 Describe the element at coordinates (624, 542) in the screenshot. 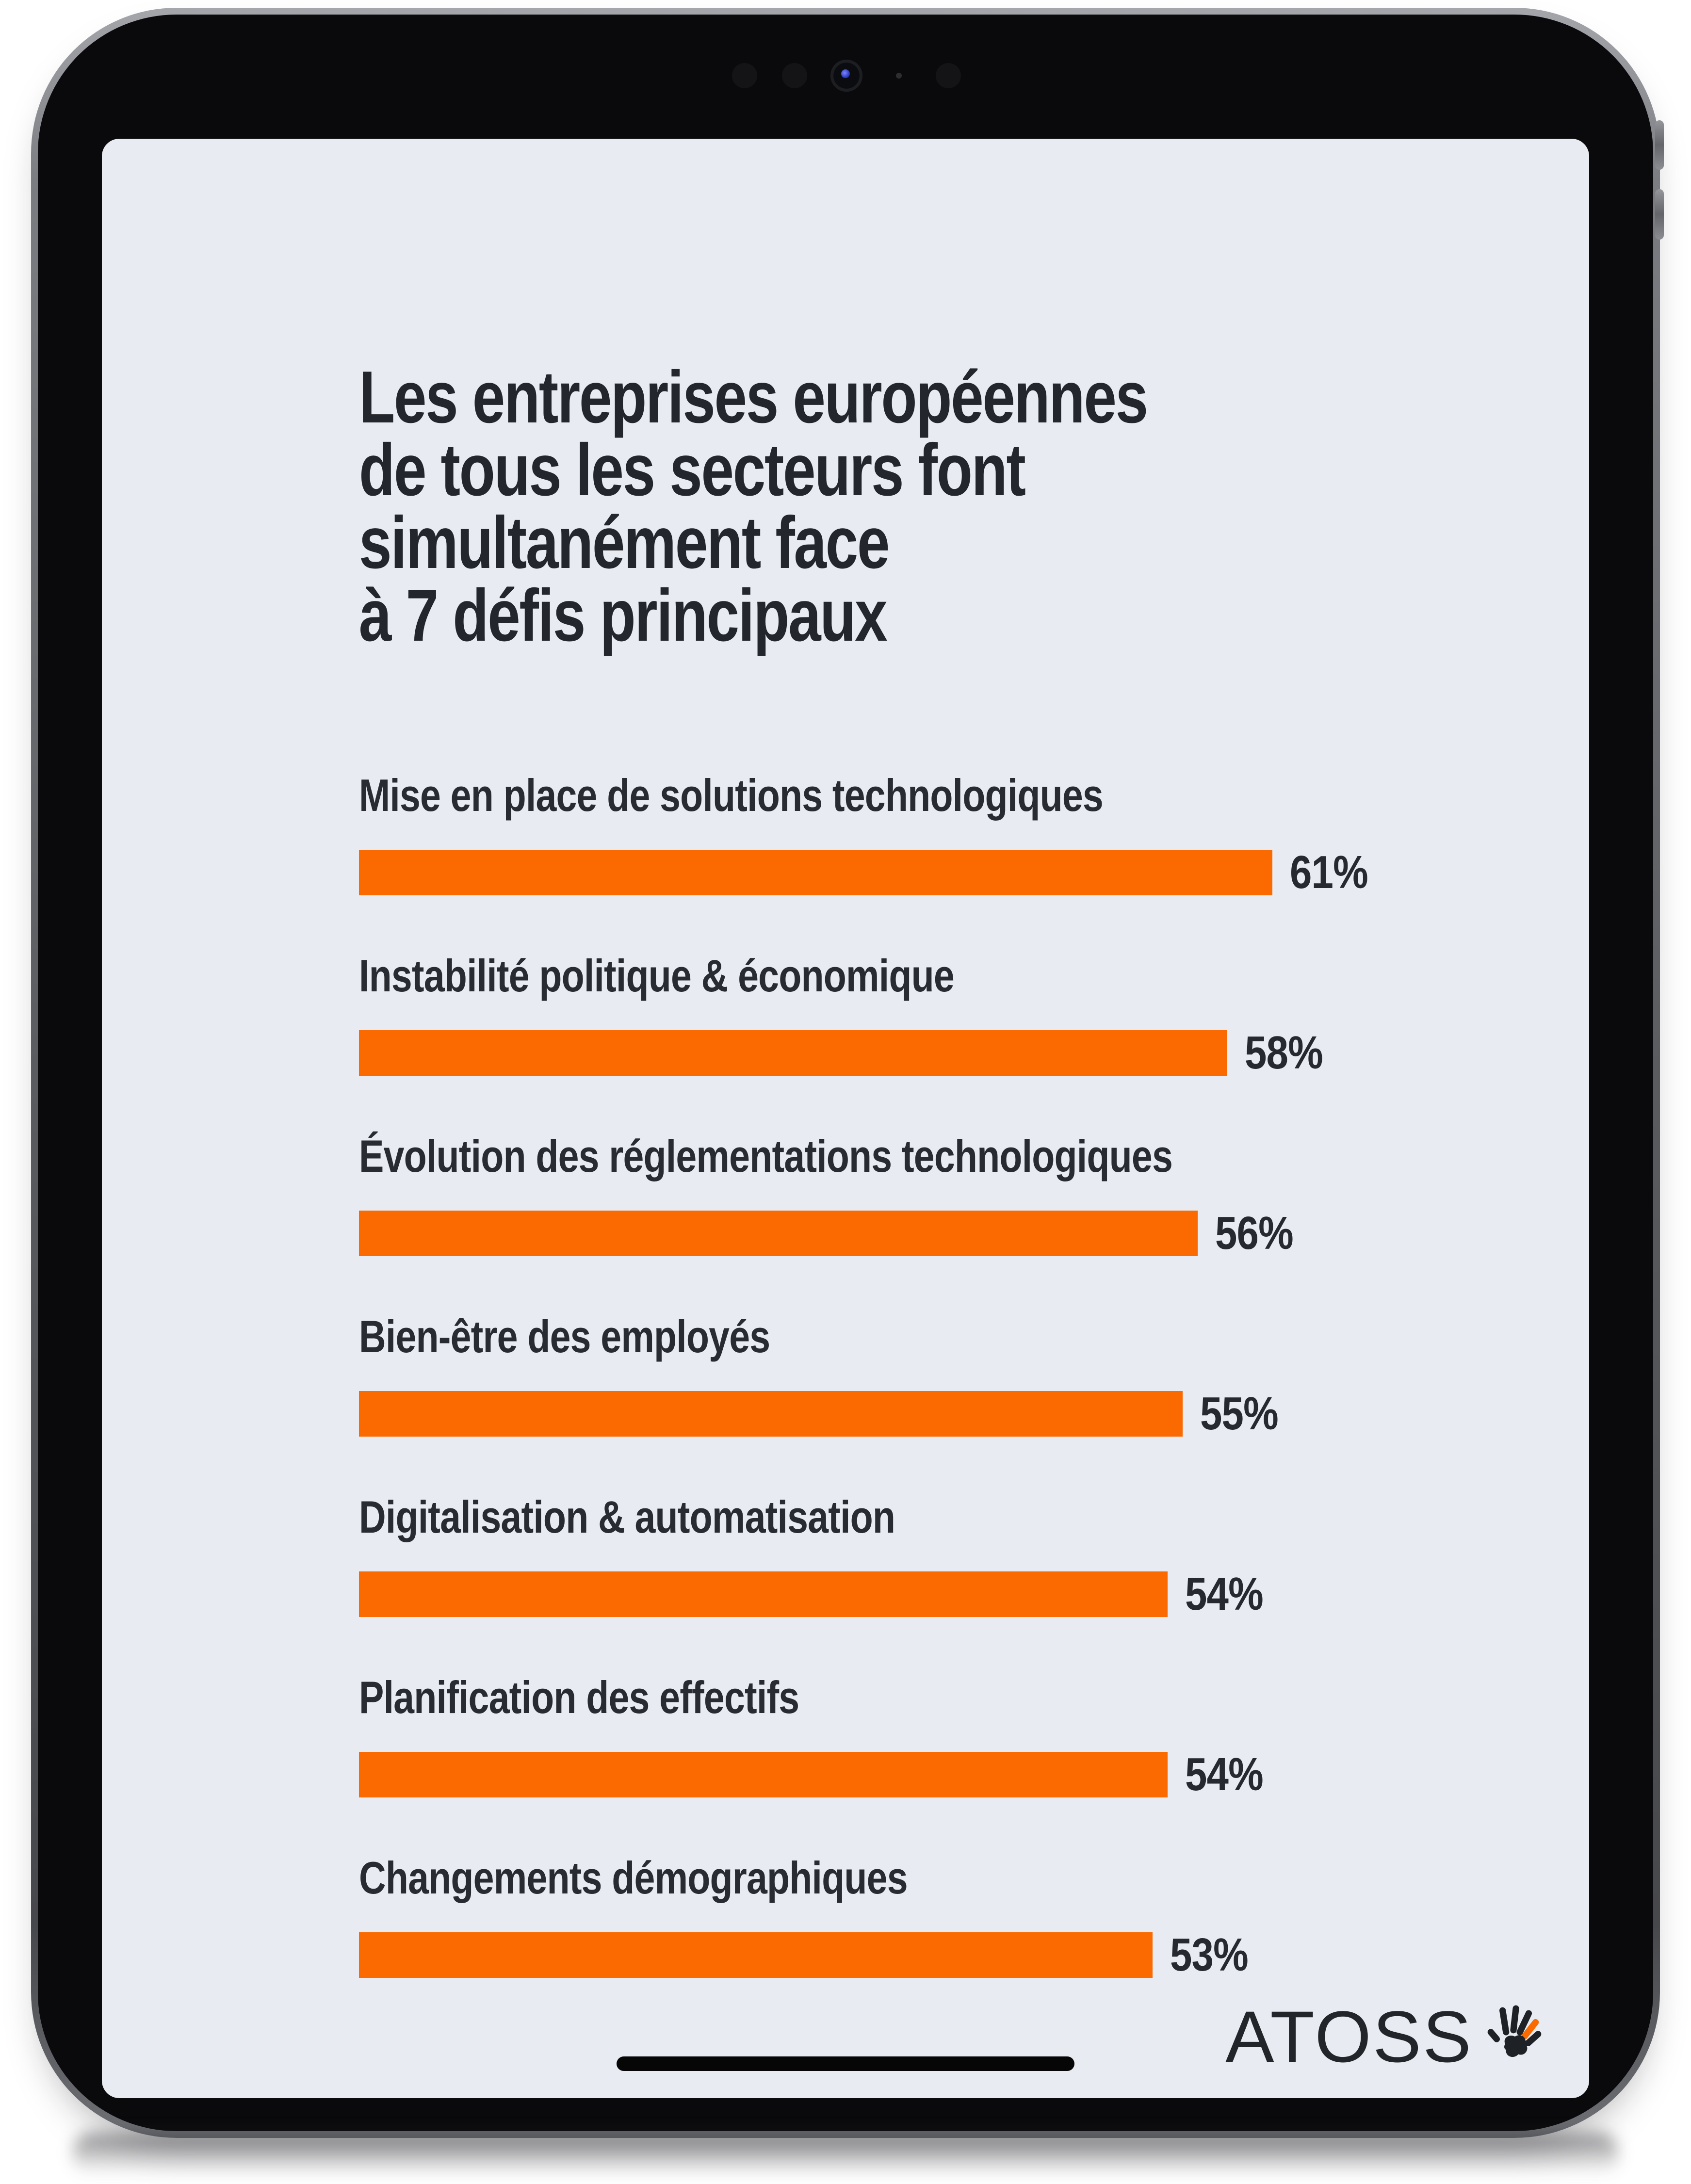

I see `title-line: simultanément face` at that location.